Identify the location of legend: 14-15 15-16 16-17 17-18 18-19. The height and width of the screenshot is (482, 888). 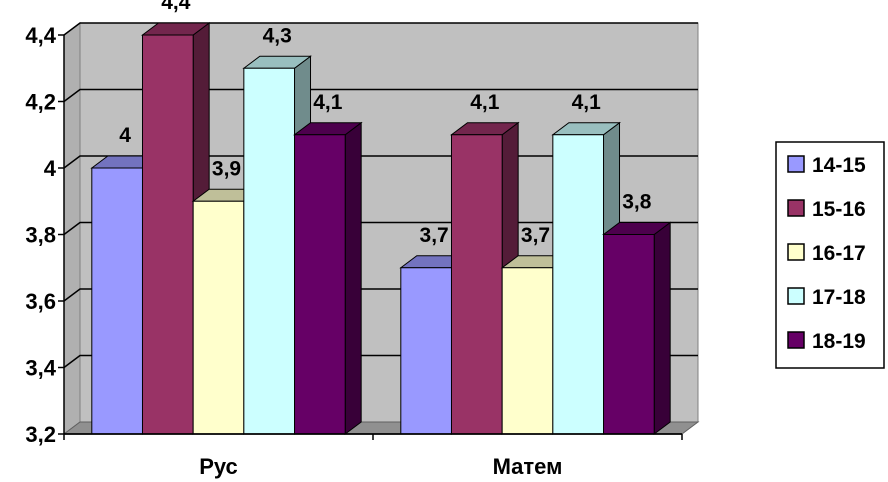
(830, 255).